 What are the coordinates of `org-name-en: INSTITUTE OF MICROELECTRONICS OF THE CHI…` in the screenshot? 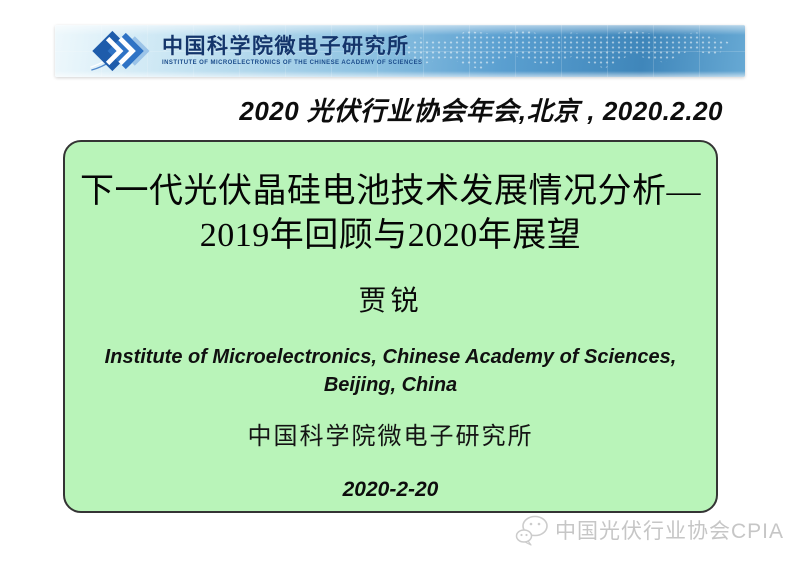 It's located at (292, 62).